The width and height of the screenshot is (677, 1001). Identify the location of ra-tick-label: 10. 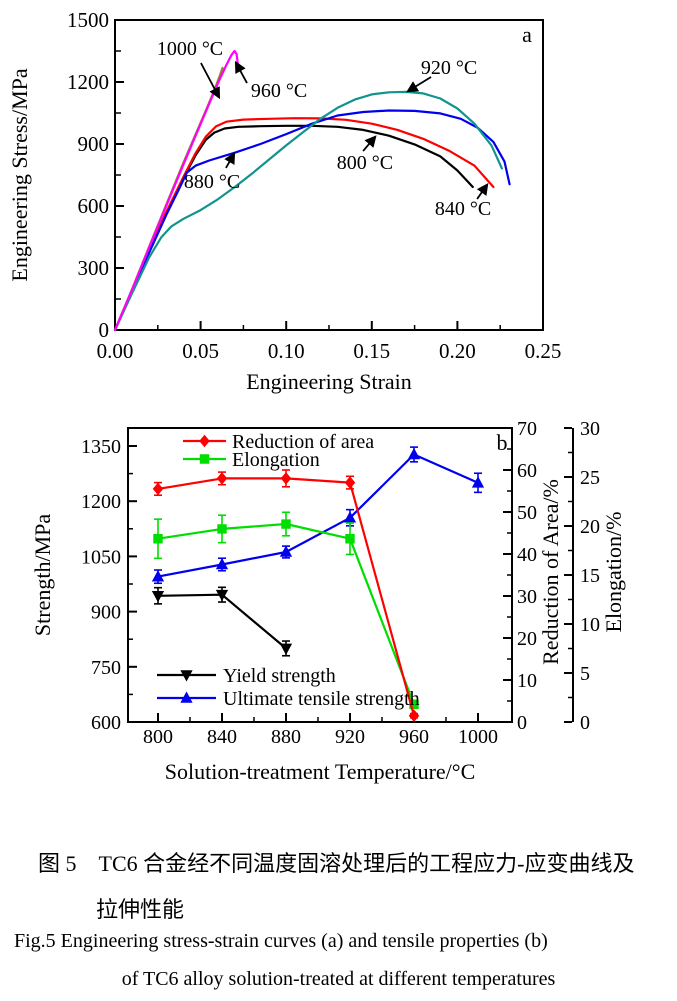
(527, 681).